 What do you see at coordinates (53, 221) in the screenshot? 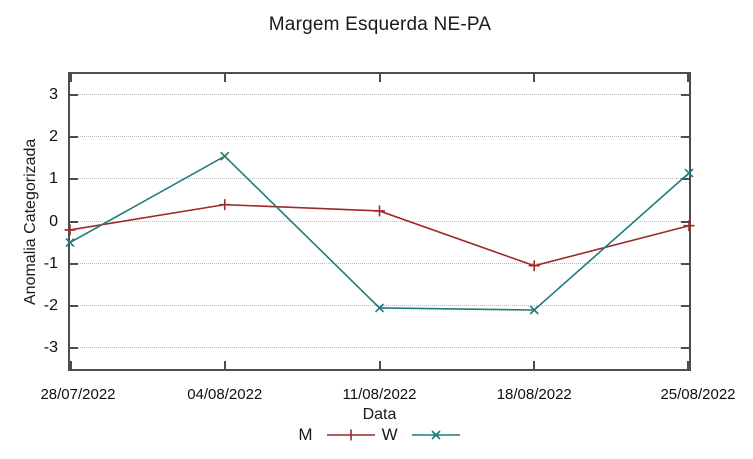
I see `y-tick-label: 0` at bounding box center [53, 221].